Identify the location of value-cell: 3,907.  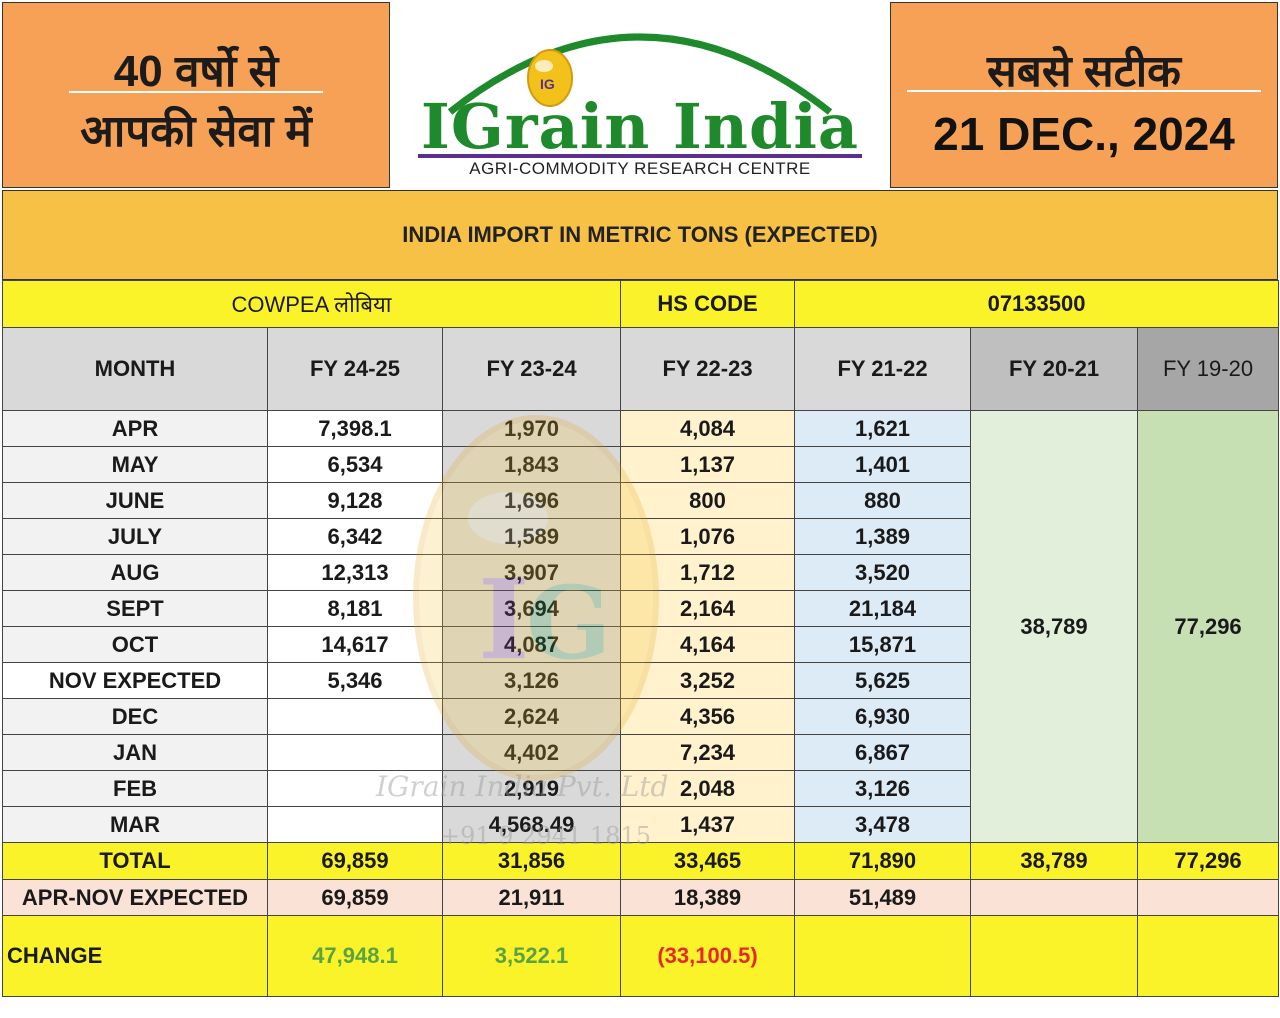
(531, 572).